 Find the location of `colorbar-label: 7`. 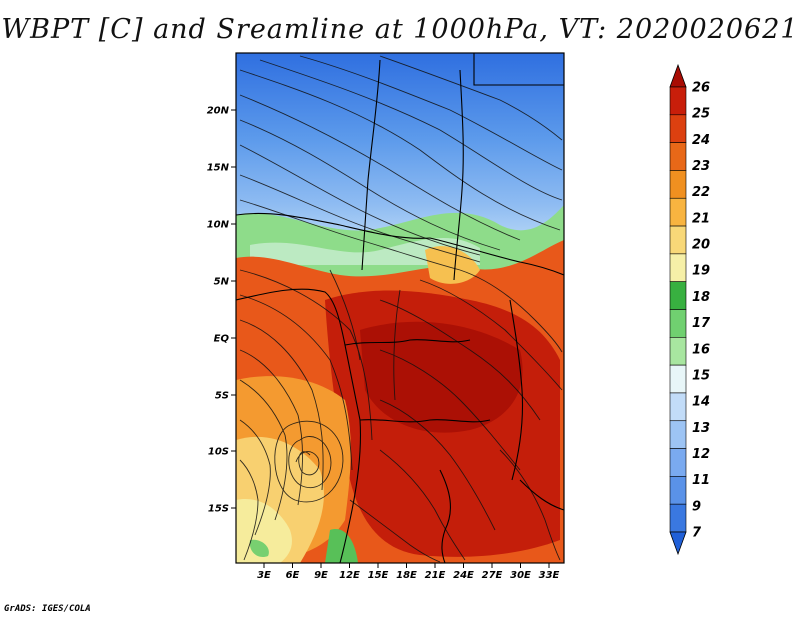

colorbar-label: 7 is located at coordinates (697, 533).